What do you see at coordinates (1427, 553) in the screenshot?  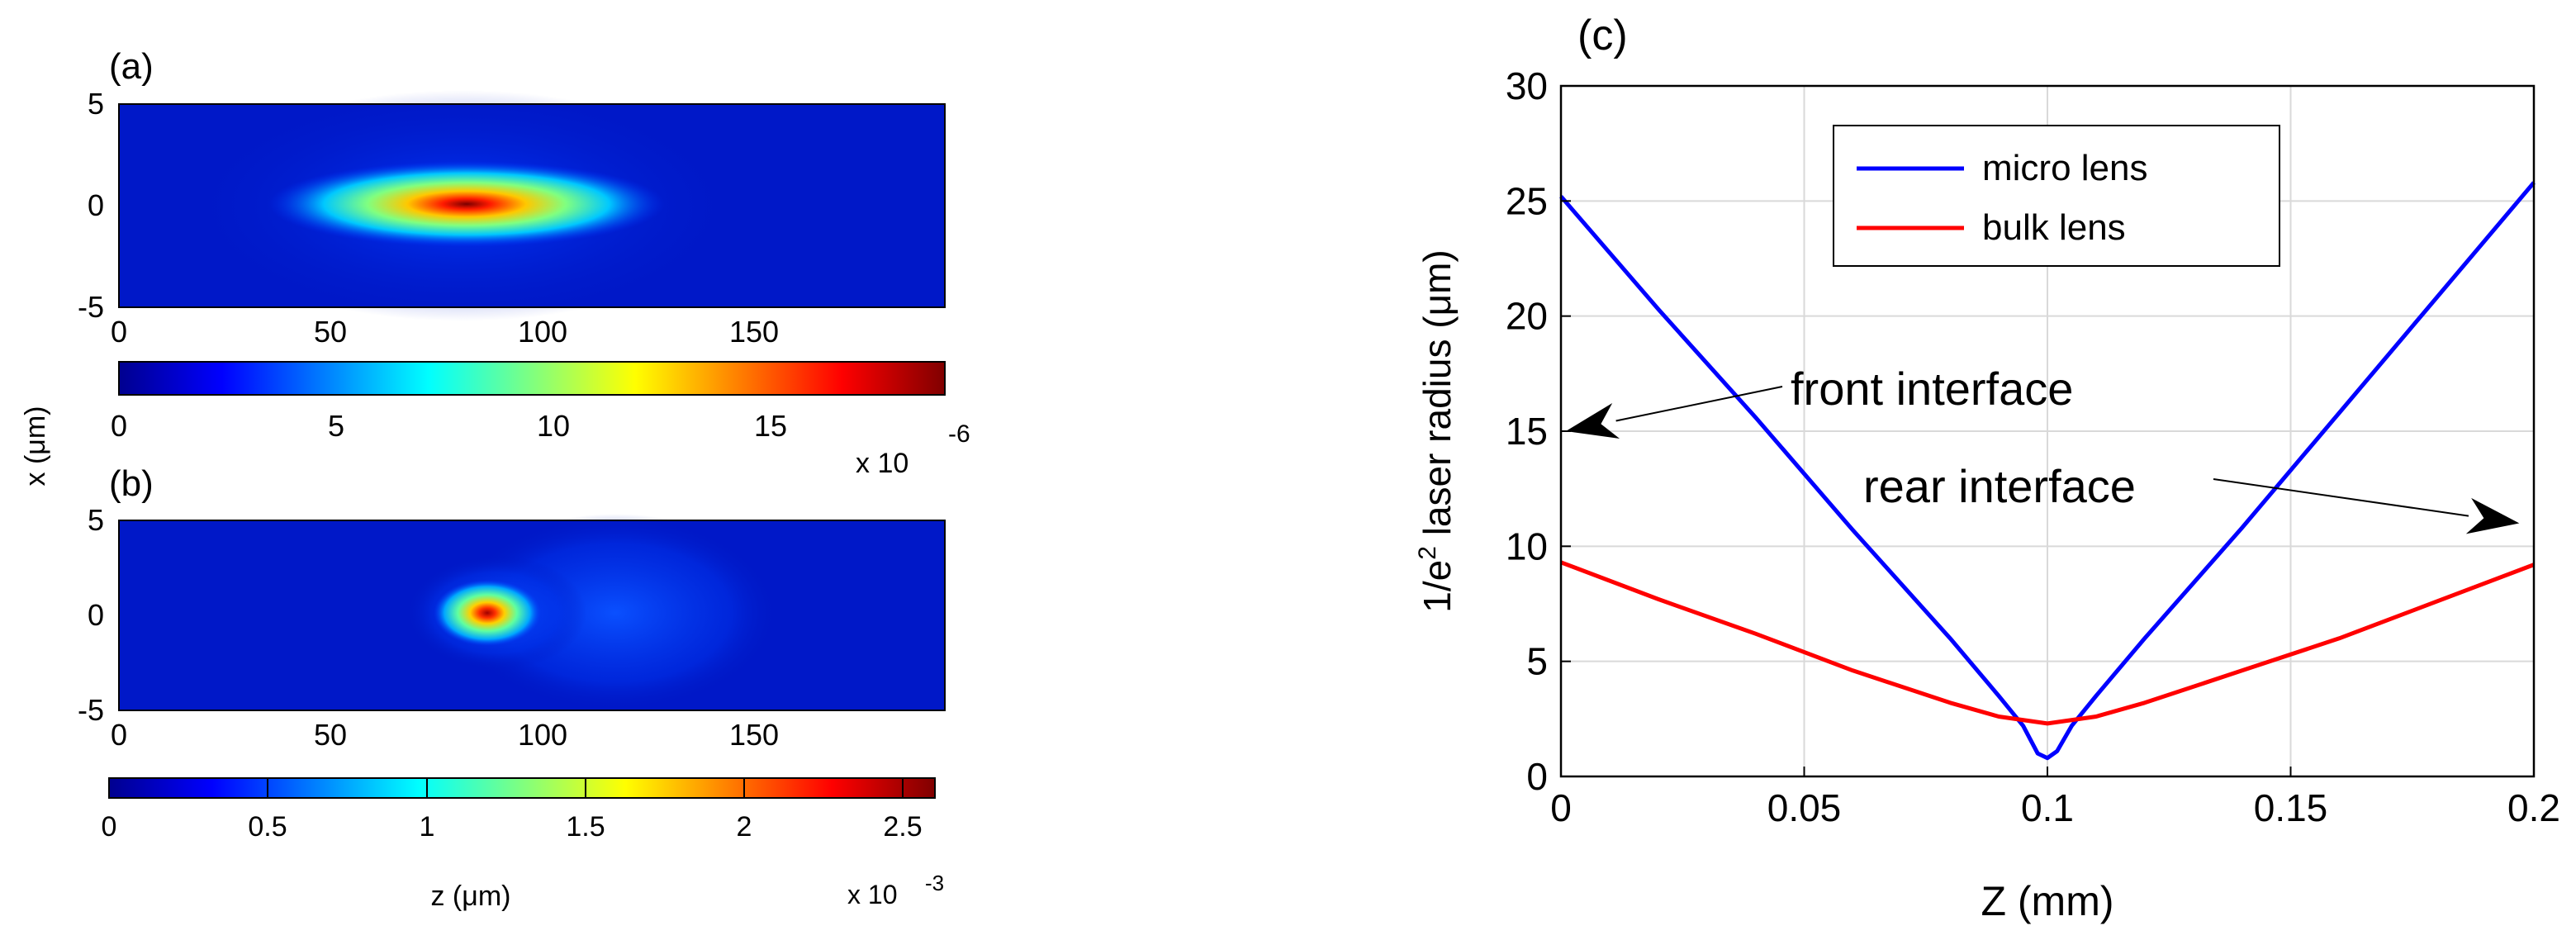 I see `ylabel-c-sup: 2` at bounding box center [1427, 553].